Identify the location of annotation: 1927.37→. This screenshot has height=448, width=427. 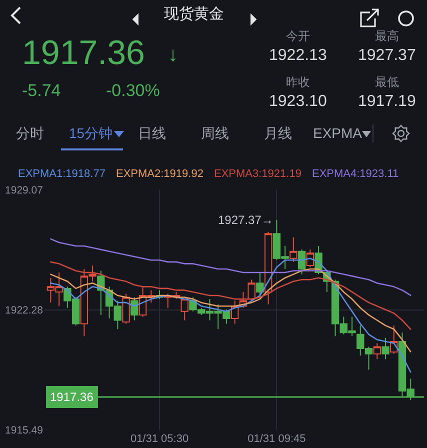
(246, 220).